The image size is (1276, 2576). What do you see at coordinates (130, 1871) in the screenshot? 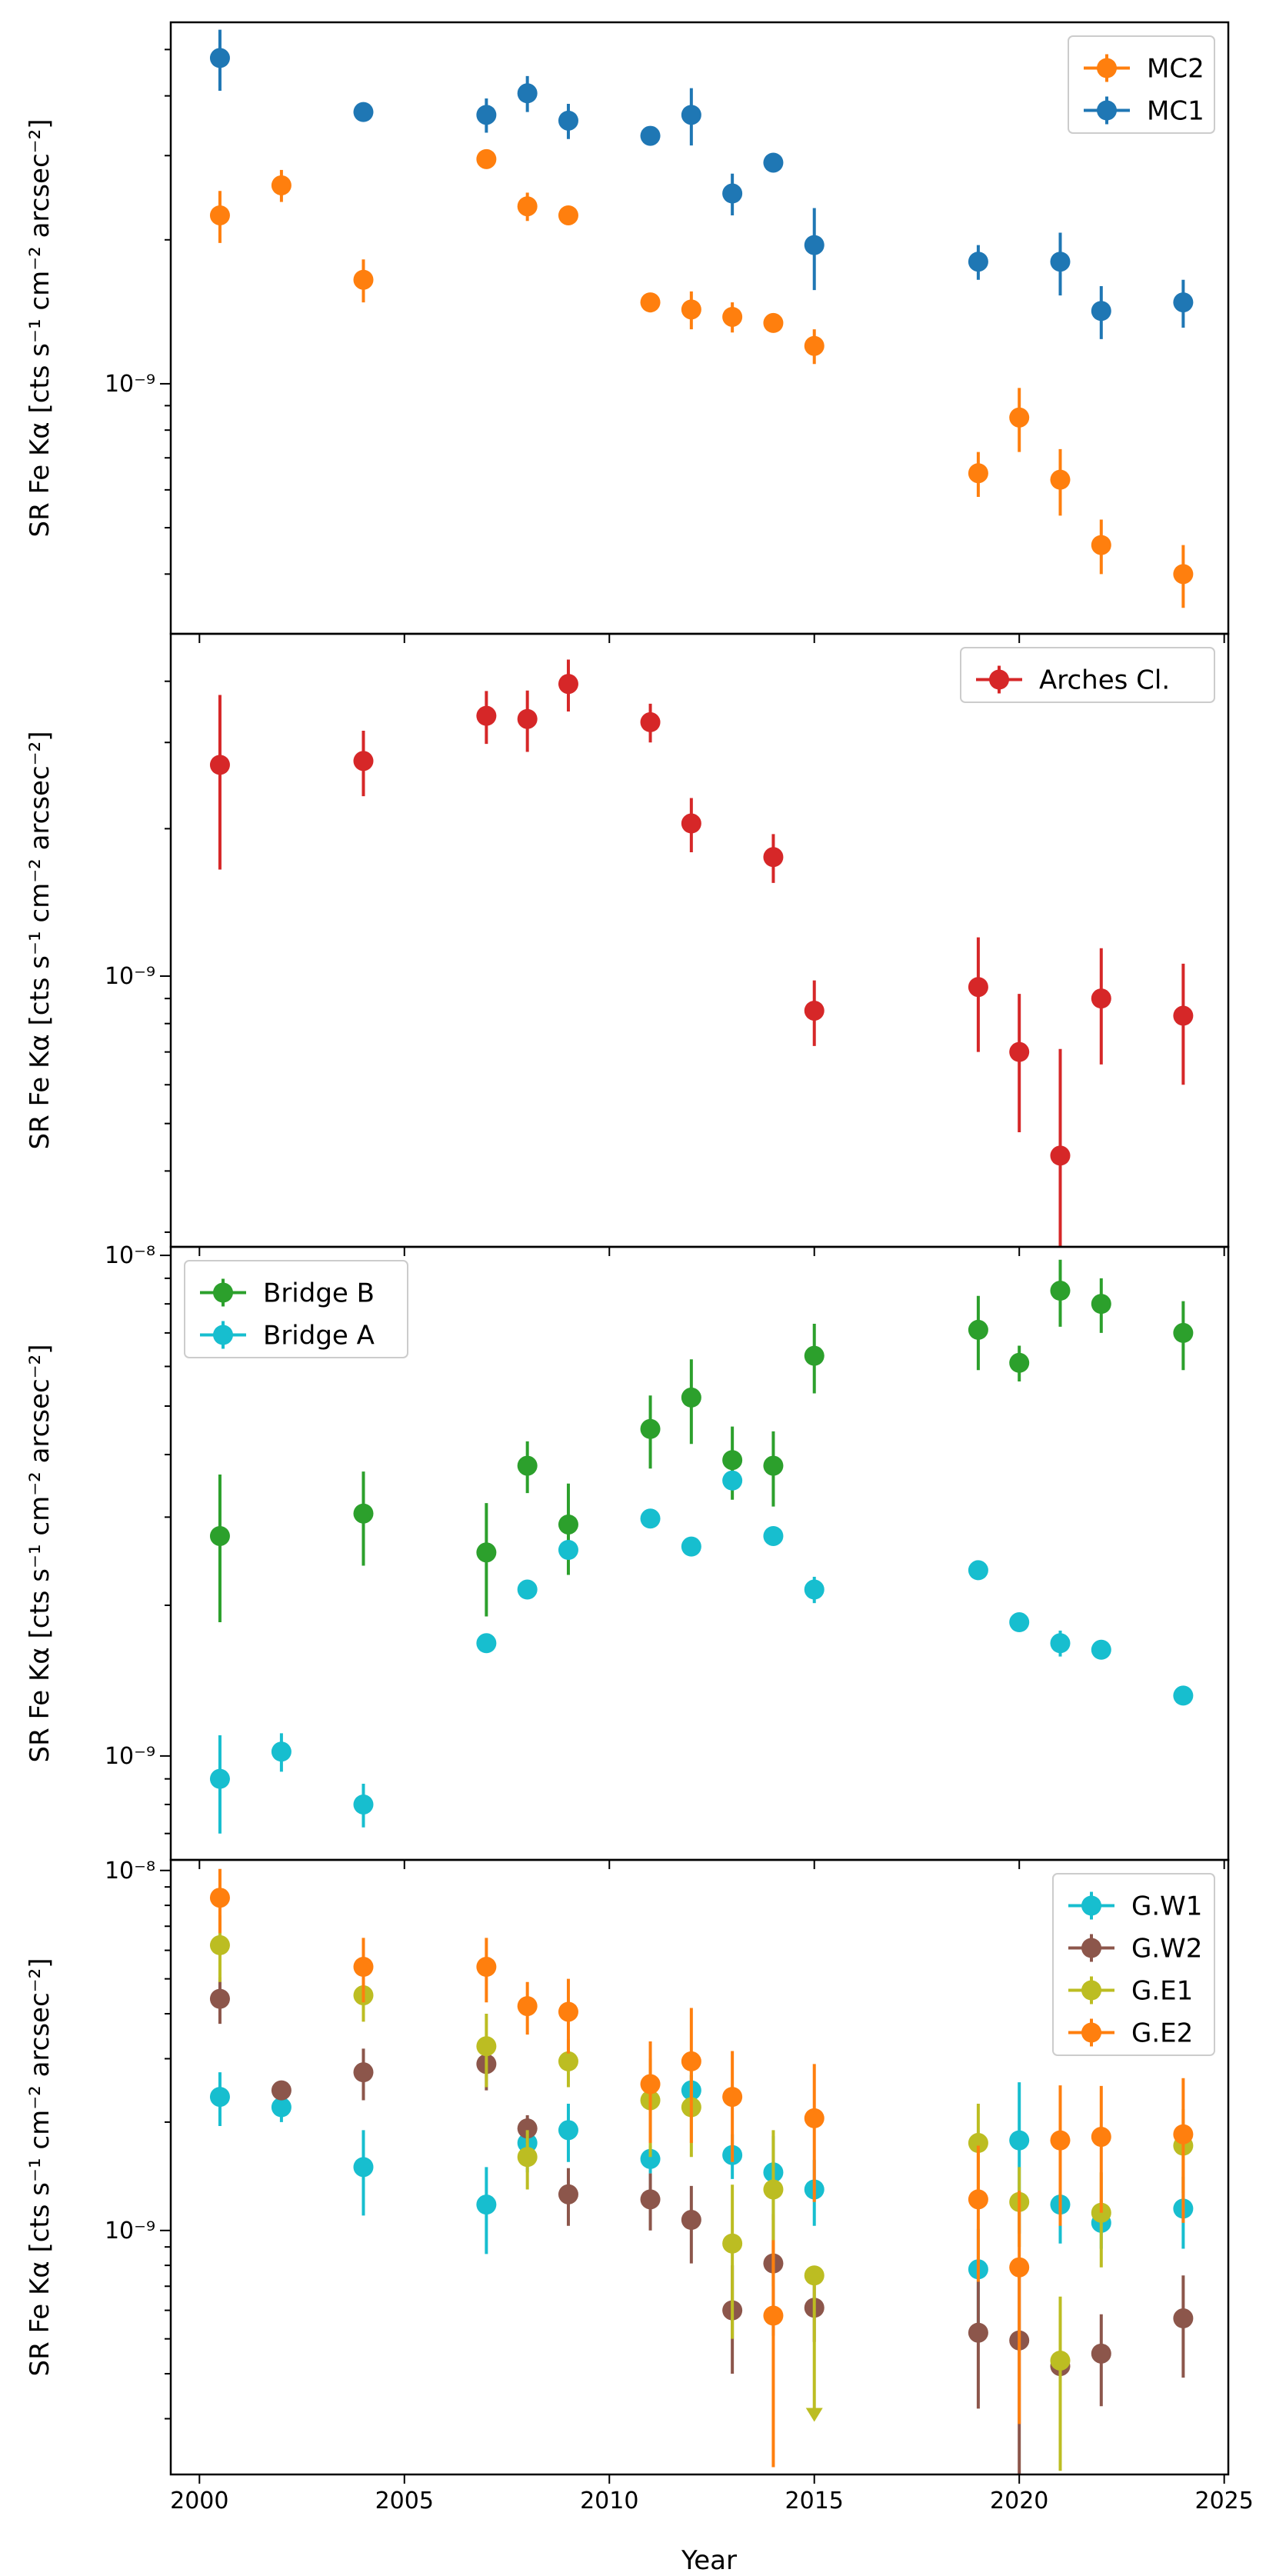
I see `y-tick-label: 10⁻⁸` at bounding box center [130, 1871].